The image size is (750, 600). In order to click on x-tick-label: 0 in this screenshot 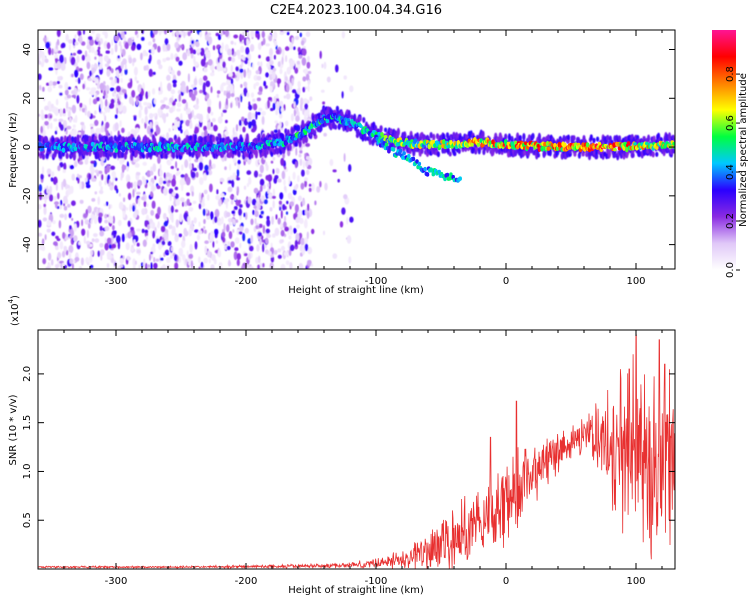, I will do `click(506, 581)`.